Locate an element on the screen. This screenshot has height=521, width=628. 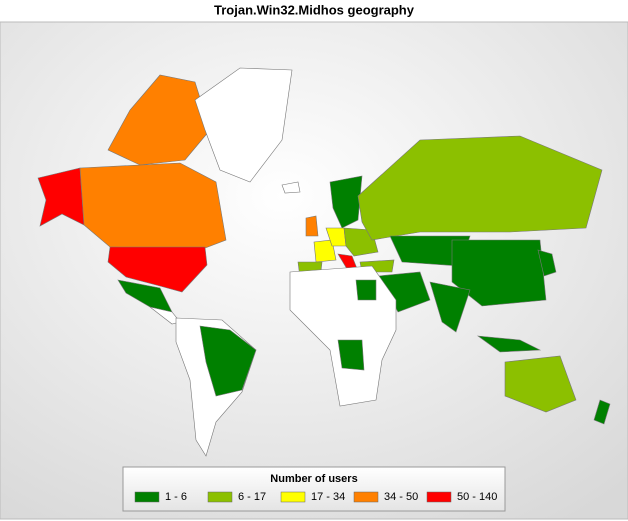
legend-label: 50 - 140 is located at coordinates (477, 497).